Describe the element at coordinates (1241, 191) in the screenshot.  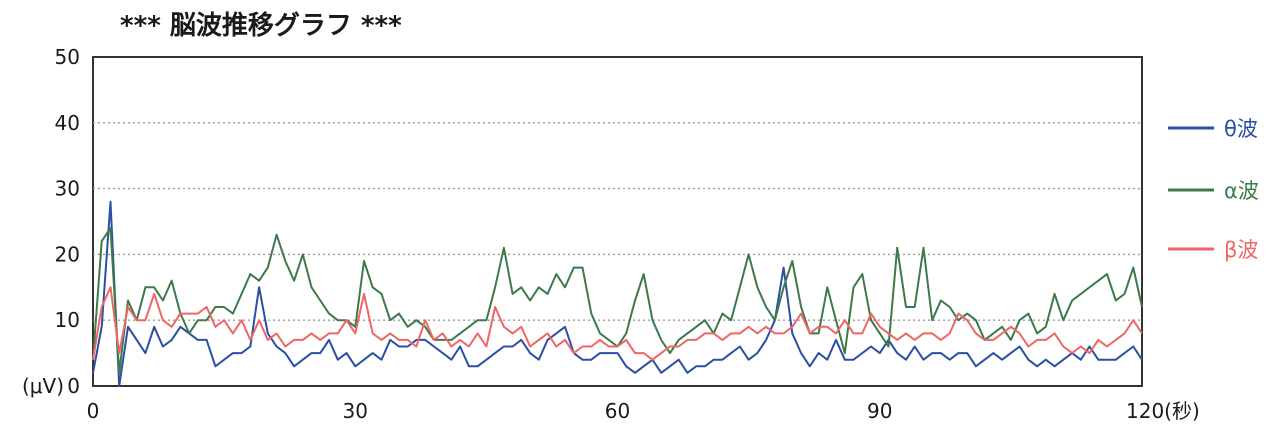
I see `legend-label-1: α波` at that location.